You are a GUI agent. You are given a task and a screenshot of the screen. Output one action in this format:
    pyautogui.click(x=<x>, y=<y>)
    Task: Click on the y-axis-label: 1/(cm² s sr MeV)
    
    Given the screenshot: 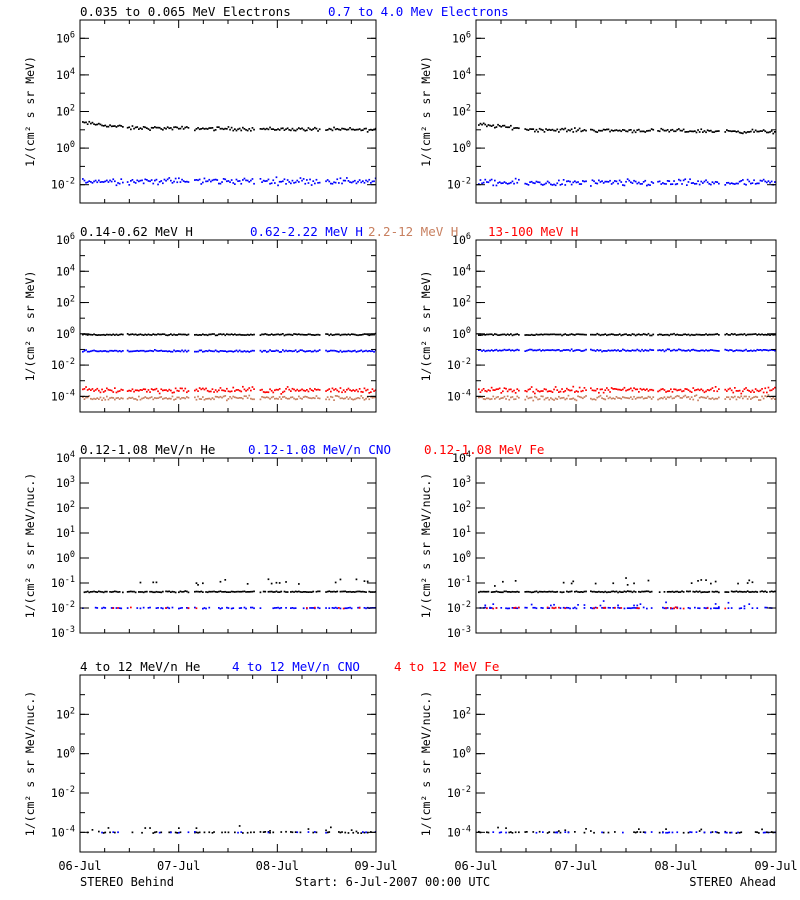 What is the action you would take?
    pyautogui.click(x=30, y=326)
    